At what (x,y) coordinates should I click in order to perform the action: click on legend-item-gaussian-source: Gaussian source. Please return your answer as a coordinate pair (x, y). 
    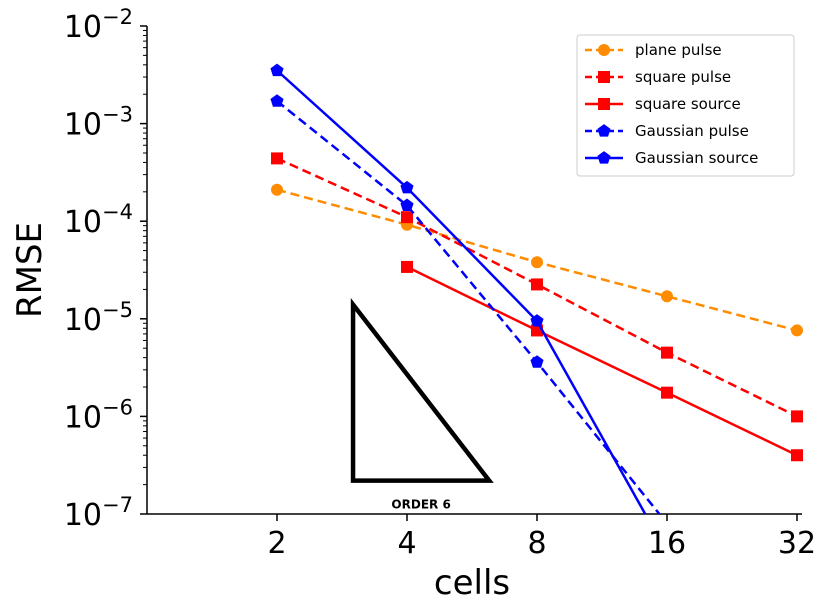
    Looking at the image, I should click on (671, 158).